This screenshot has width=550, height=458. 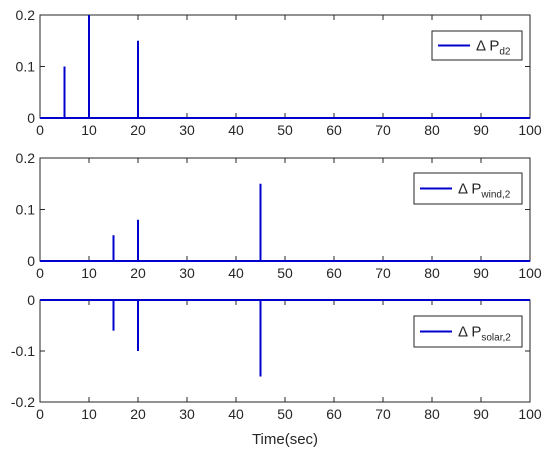 What do you see at coordinates (484, 334) in the screenshot?
I see `legend-label: Δ Psolar,2` at bounding box center [484, 334].